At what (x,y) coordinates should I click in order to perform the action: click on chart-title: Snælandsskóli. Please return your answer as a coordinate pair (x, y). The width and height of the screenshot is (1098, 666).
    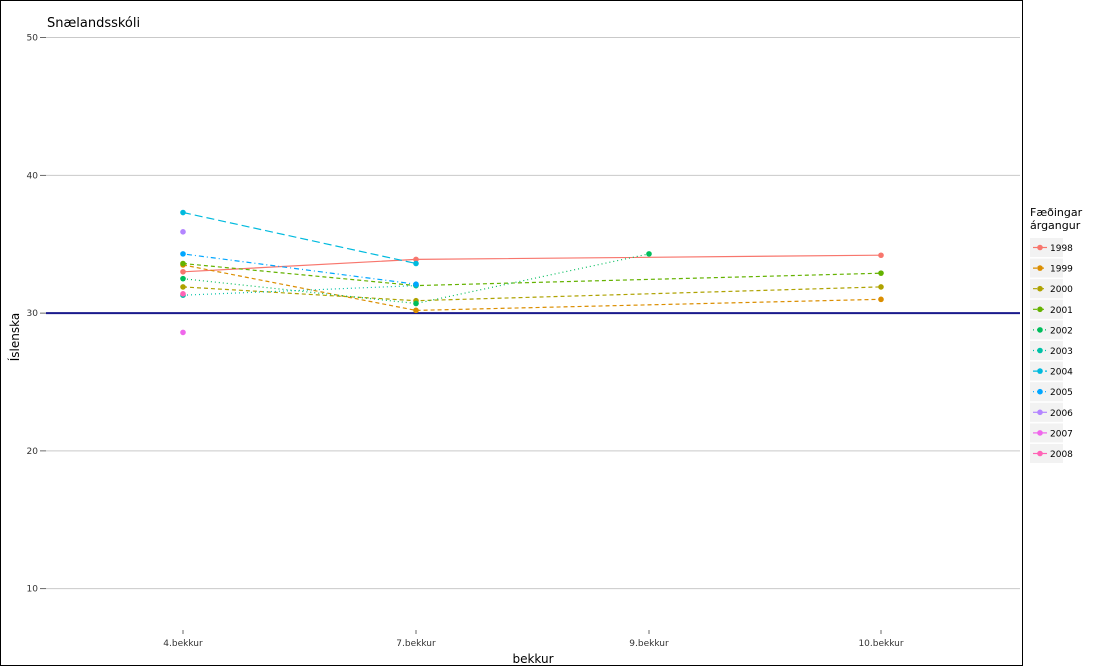
    Looking at the image, I should click on (93, 23).